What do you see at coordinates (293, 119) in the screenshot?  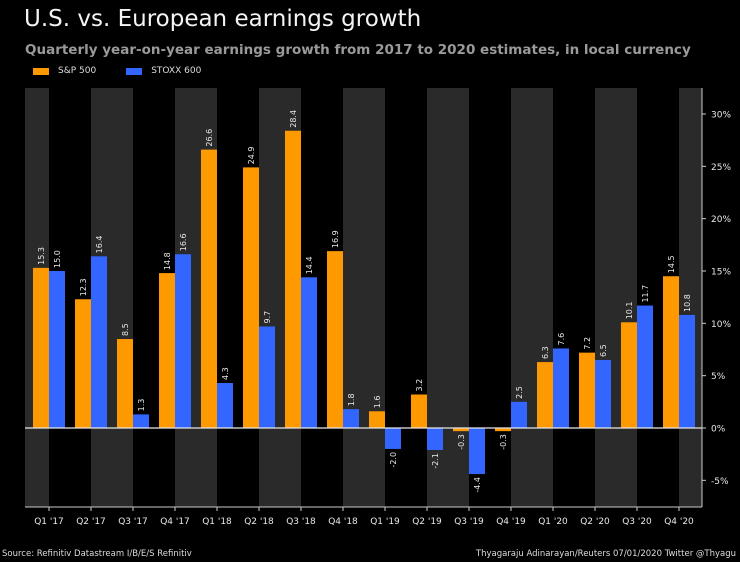 I see `data-label: 28.4` at bounding box center [293, 119].